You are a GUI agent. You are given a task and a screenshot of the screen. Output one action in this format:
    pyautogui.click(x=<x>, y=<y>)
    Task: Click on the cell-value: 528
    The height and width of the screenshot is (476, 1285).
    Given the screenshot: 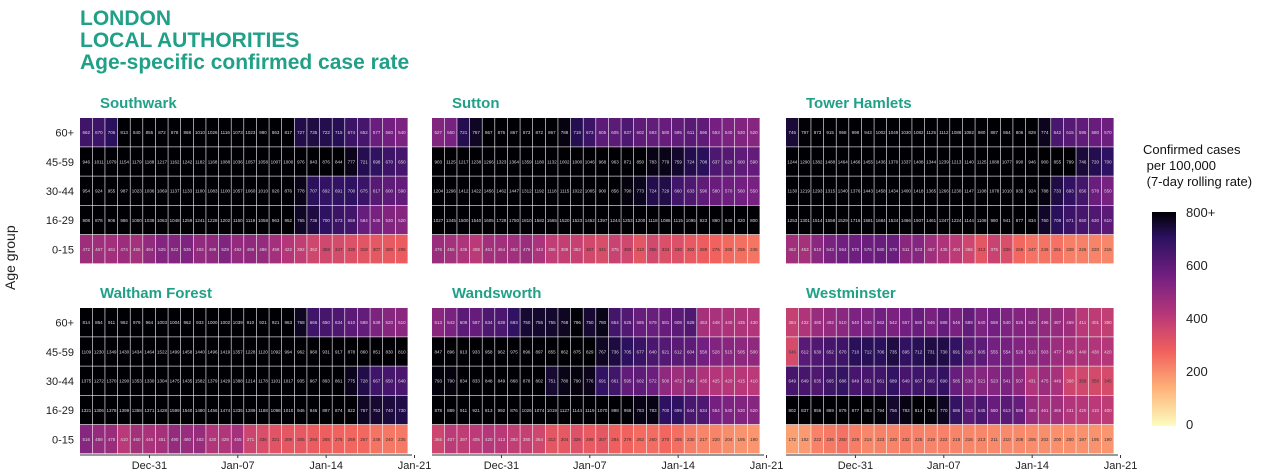 What is the action you would take?
    pyautogui.click(x=716, y=351)
    